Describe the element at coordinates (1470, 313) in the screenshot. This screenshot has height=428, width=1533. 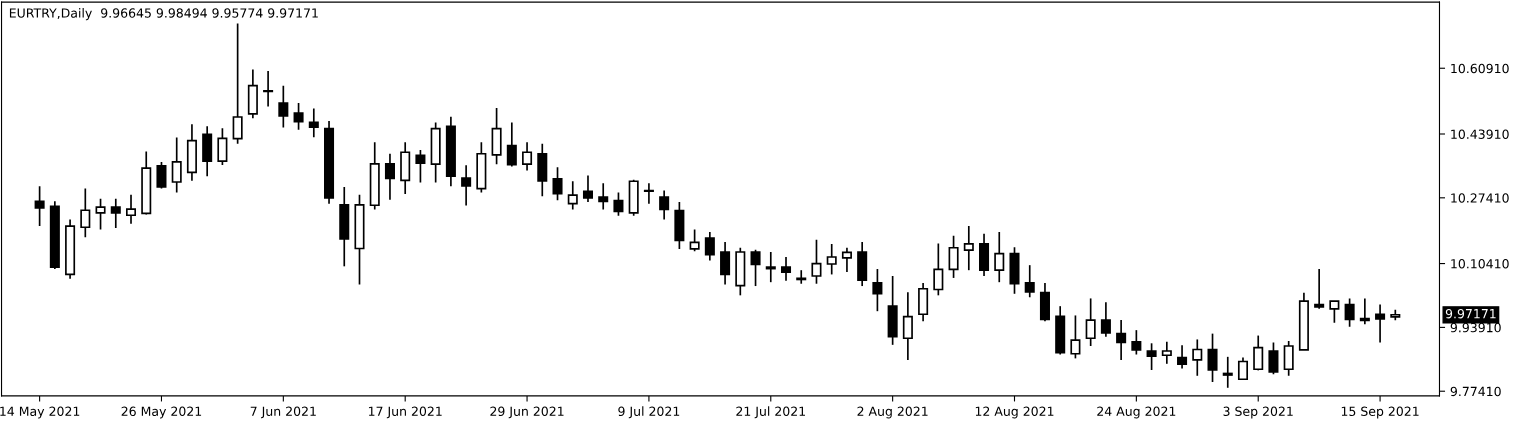
I see `text: 9.97171` at that location.